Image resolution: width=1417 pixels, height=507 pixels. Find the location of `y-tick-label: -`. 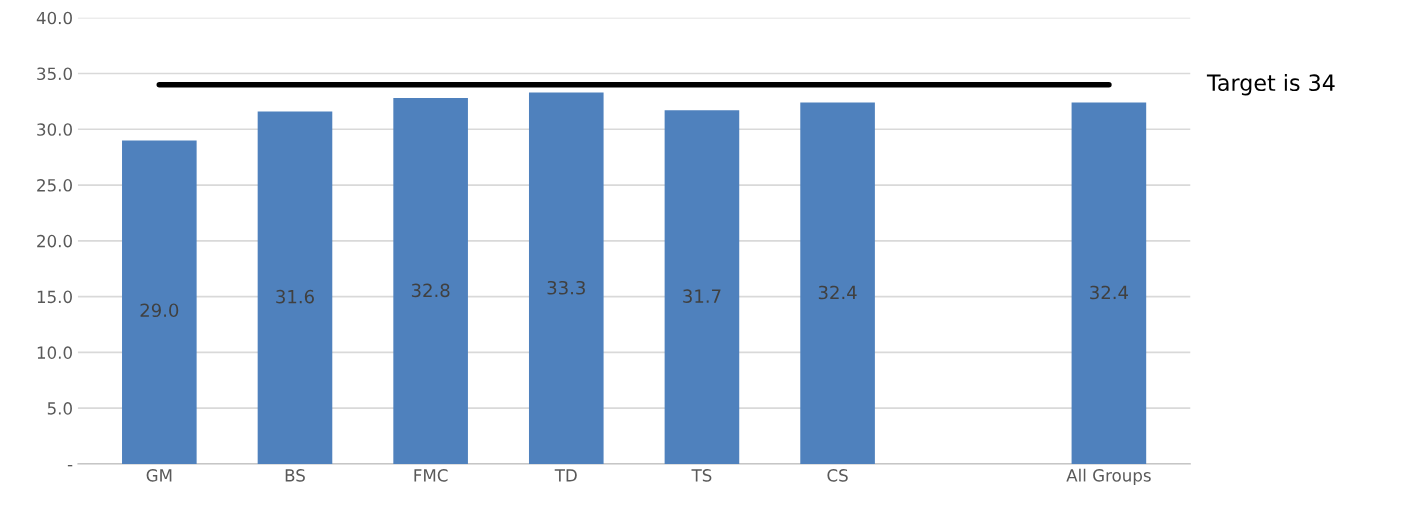

y-tick-label: - is located at coordinates (70, 466).